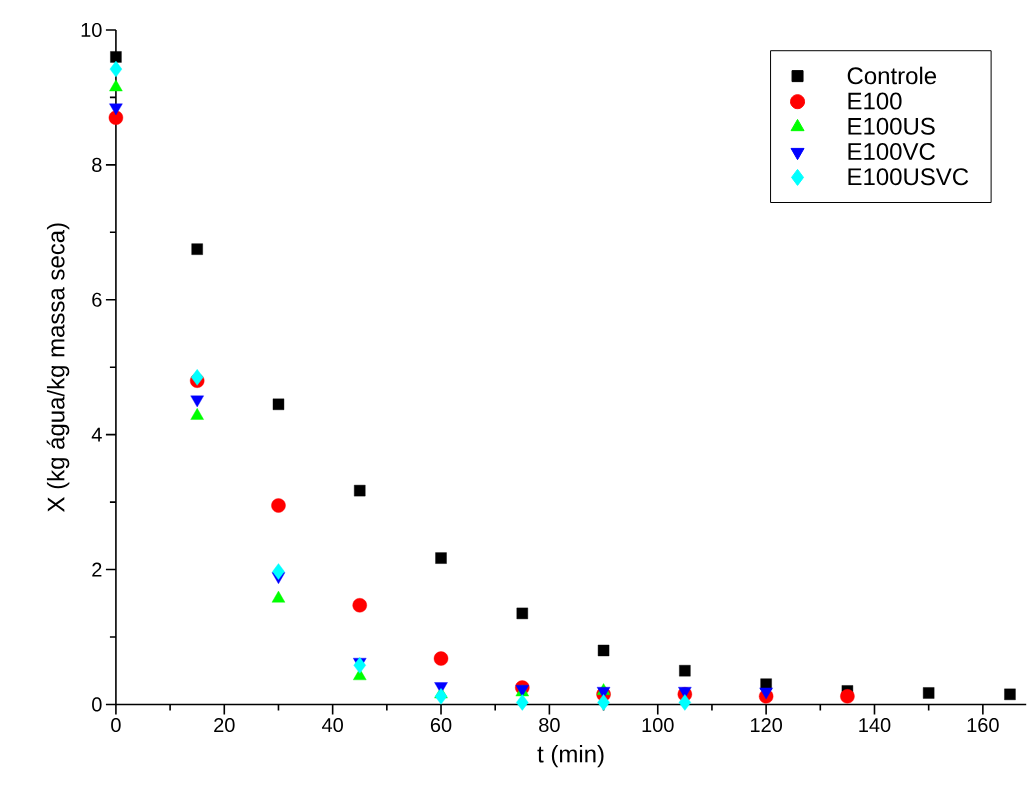  Describe the element at coordinates (97, 299) in the screenshot. I see `y-tick-label: 6` at that location.